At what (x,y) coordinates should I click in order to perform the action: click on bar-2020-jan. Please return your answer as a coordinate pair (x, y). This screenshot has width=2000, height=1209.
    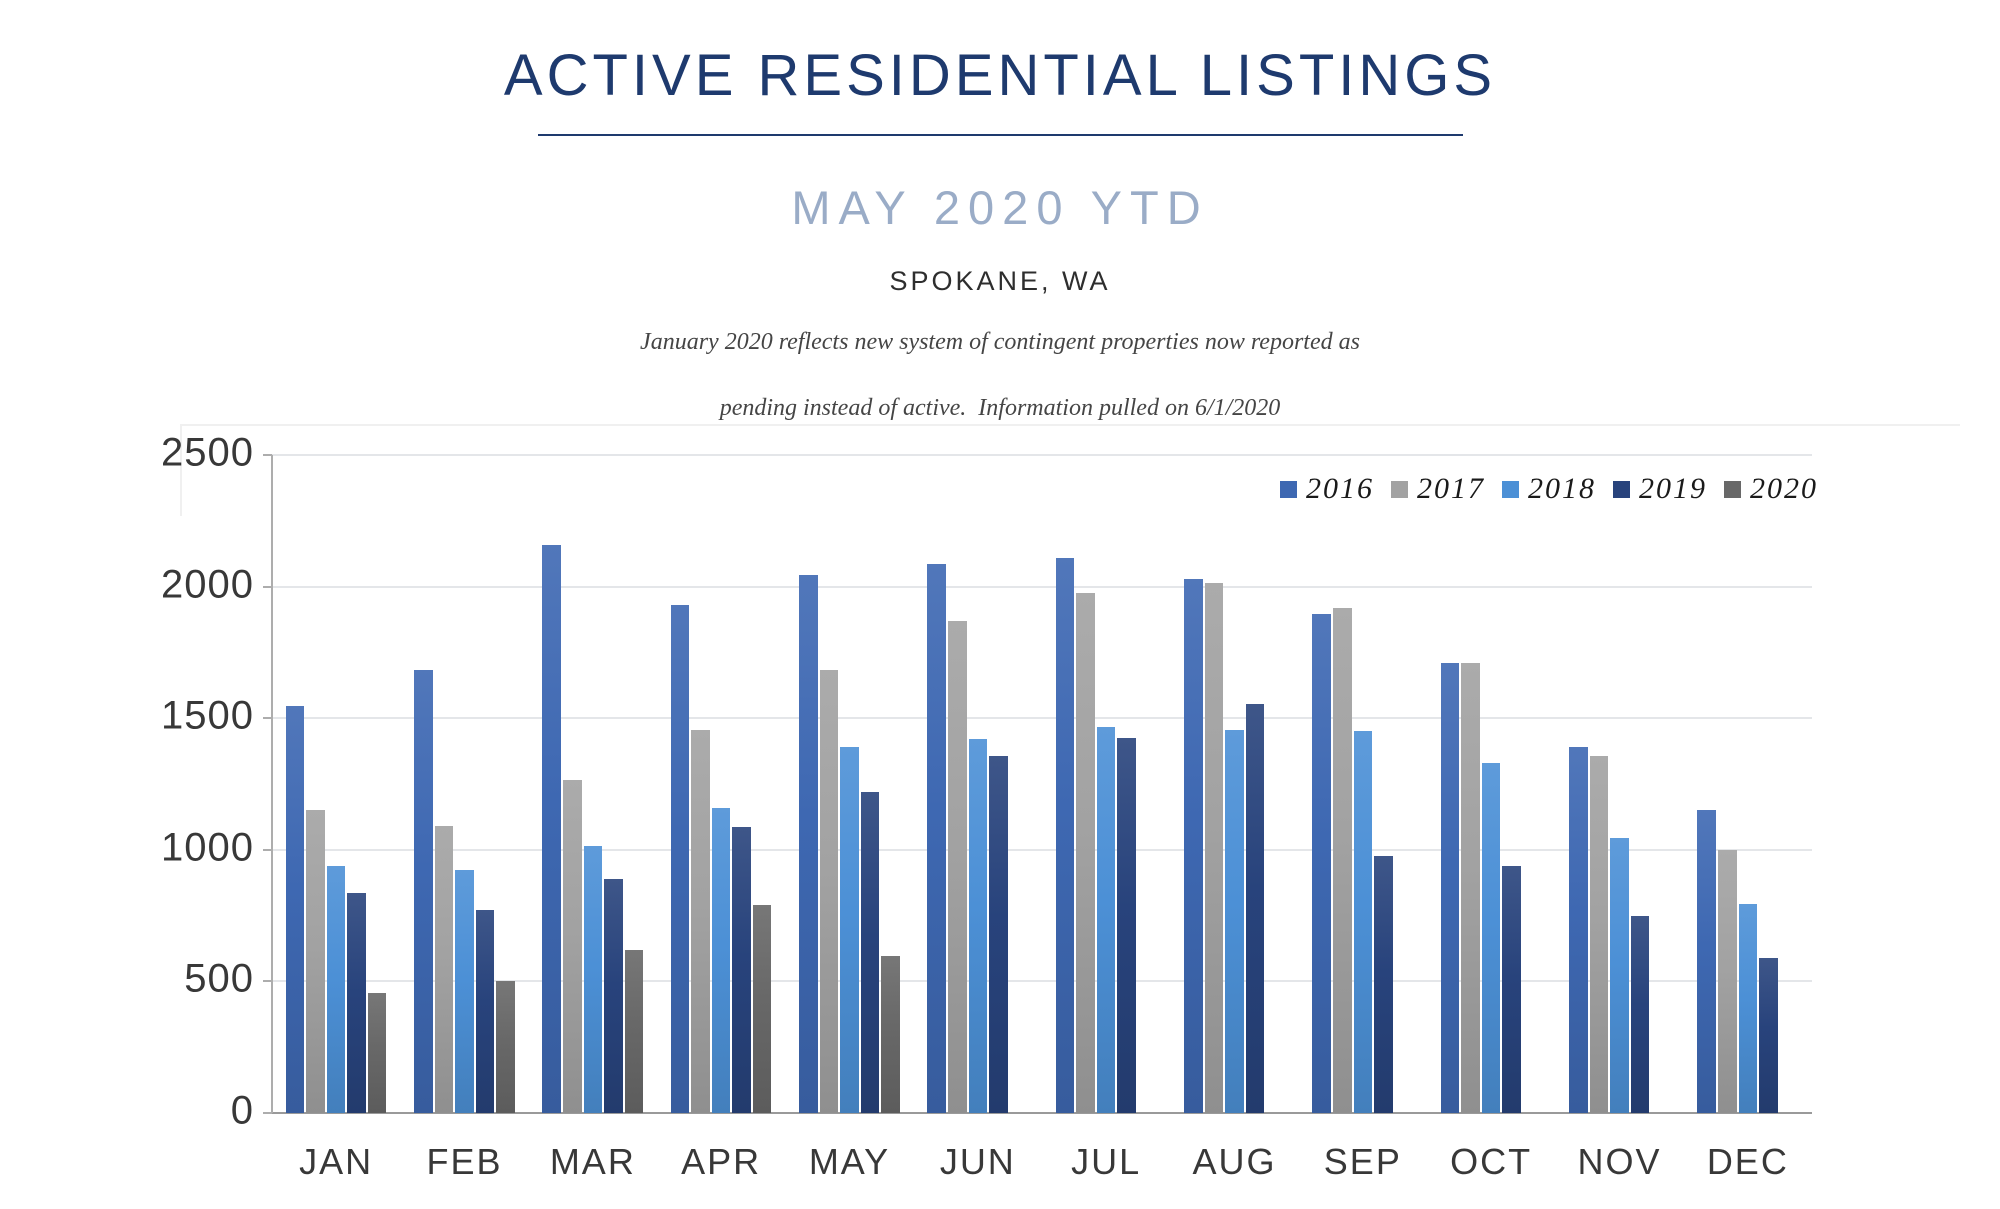
    Looking at the image, I should click on (377, 1053).